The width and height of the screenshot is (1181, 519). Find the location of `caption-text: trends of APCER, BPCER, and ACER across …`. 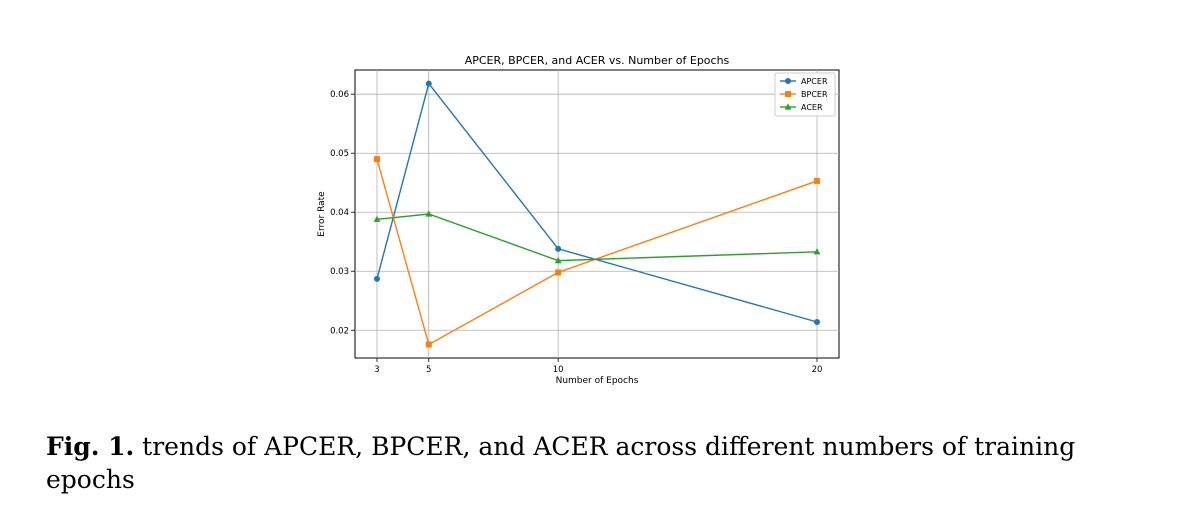

caption-text: trends of APCER, BPCER, and ACER across … is located at coordinates (561, 463).